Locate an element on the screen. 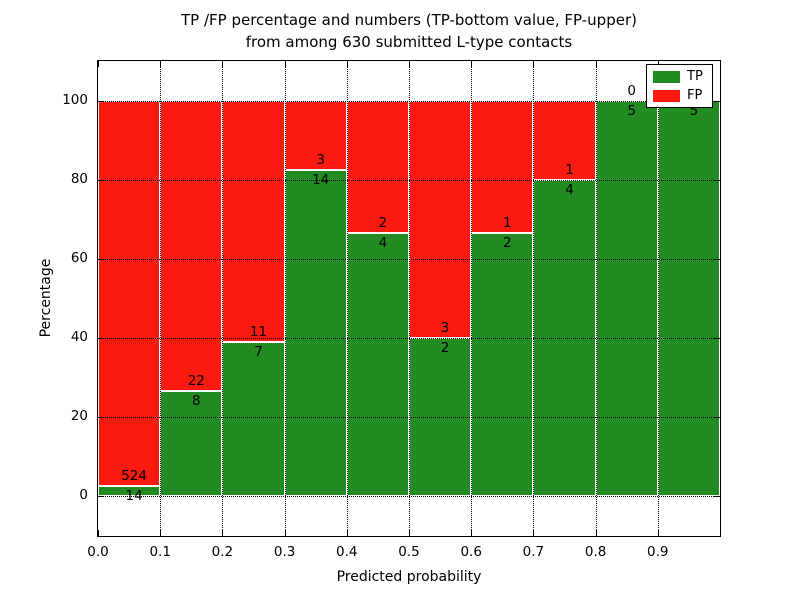 Image resolution: width=800 pixels, height=600 pixels. x-tick-label: 0.4 is located at coordinates (347, 552).